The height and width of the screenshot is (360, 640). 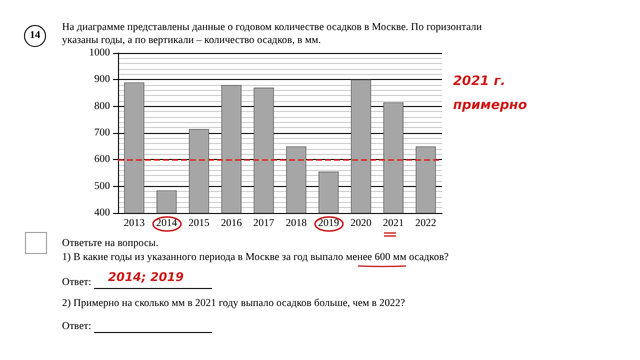 What do you see at coordinates (234, 303) in the screenshot?
I see `text: 2) Примерно на сколько мм в 2021 году выпало осадков больше, чем в 2022?` at bounding box center [234, 303].